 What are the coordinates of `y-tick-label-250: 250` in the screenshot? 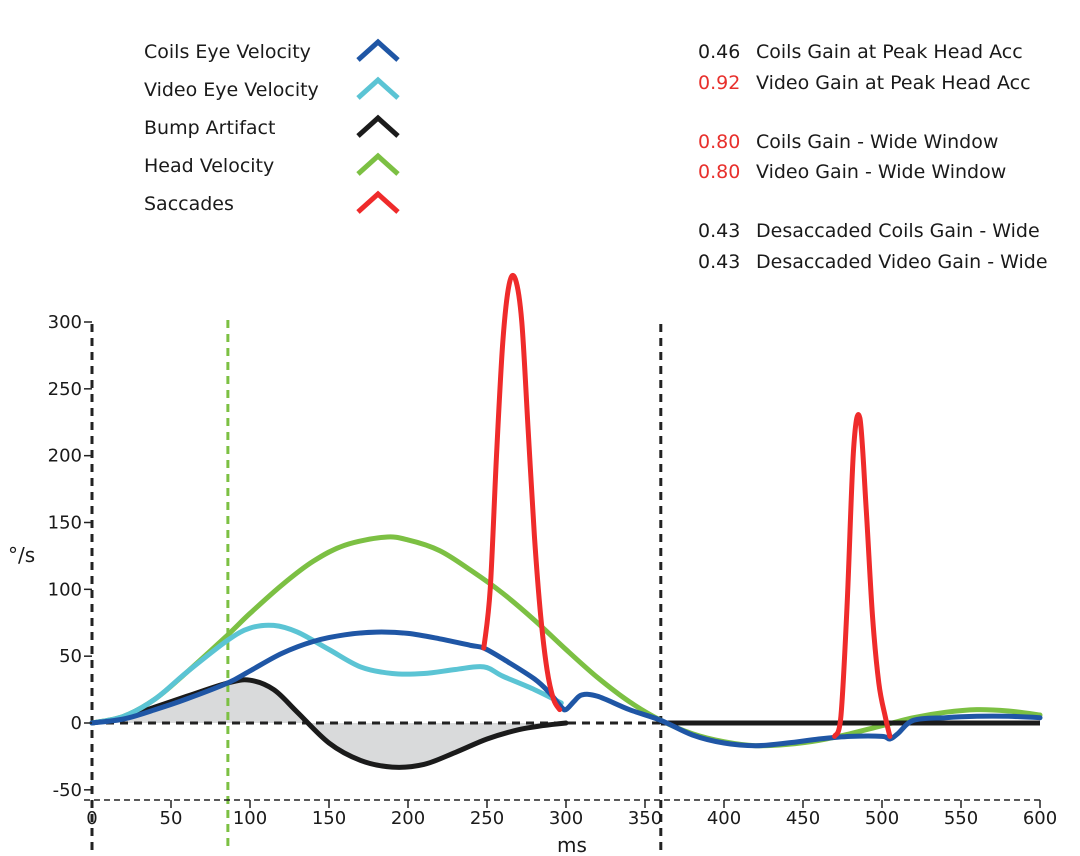 It's located at (65, 389).